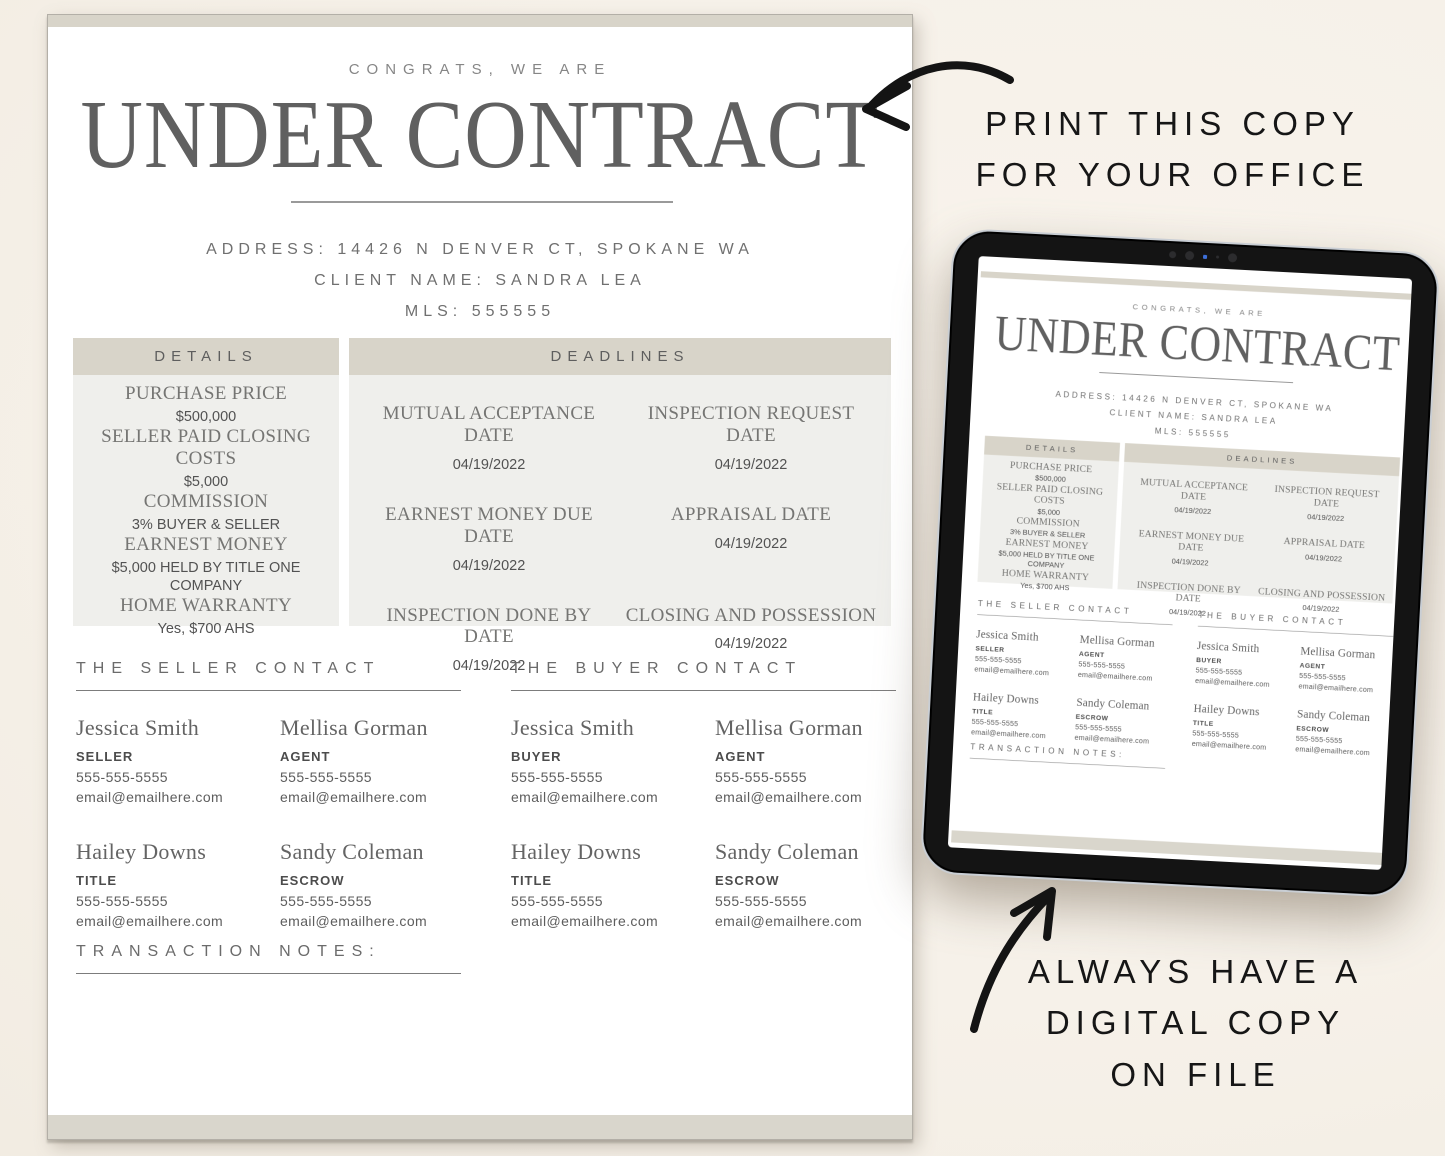 The width and height of the screenshot is (1445, 1156). Describe the element at coordinates (206, 393) in the screenshot. I see `detail-label: PURCHASE PRICE` at that location.